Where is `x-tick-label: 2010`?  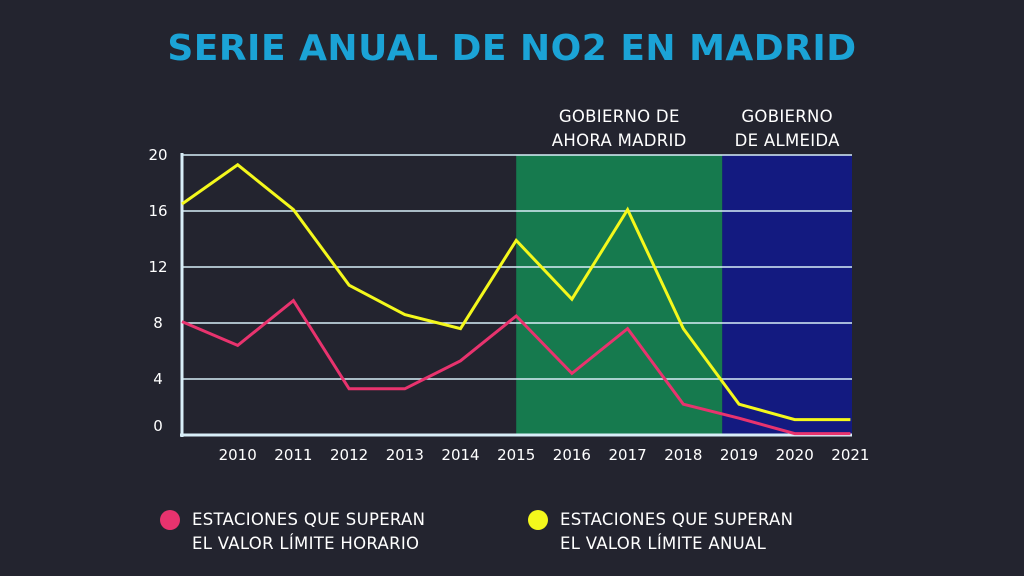
x-tick-label: 2010 is located at coordinates (238, 455).